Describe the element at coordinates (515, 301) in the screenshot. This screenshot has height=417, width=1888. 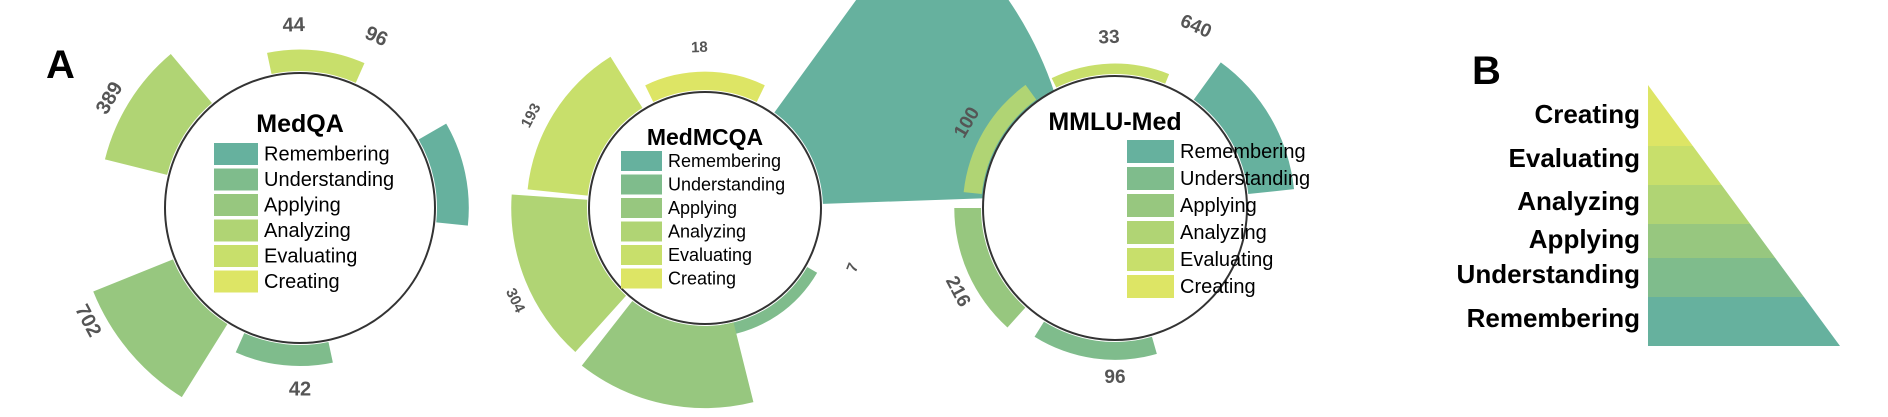
I see `value-label-analyzing: 304` at that location.